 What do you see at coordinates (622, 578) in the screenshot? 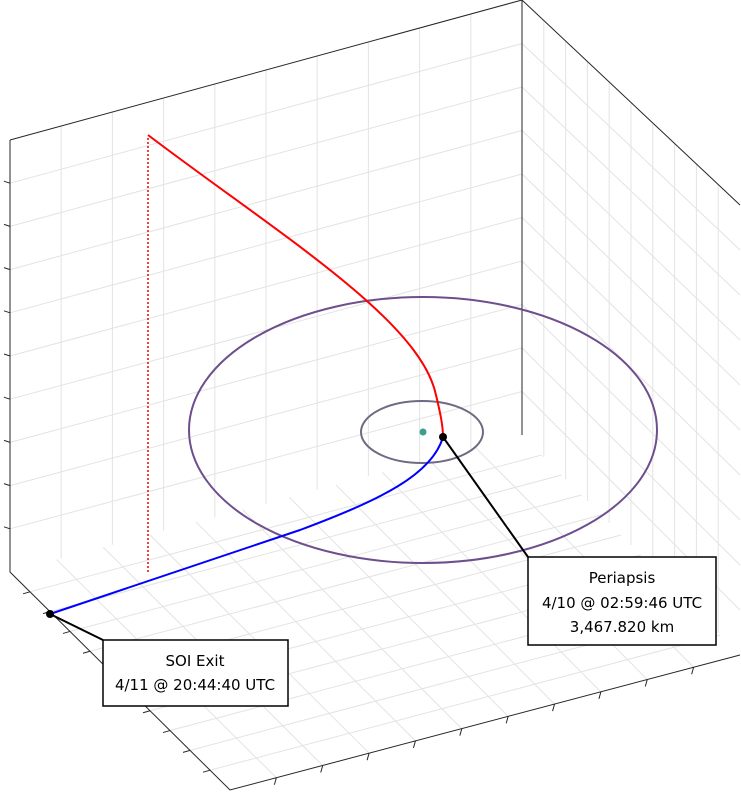
I see `annotation-text: Periapsis` at bounding box center [622, 578].